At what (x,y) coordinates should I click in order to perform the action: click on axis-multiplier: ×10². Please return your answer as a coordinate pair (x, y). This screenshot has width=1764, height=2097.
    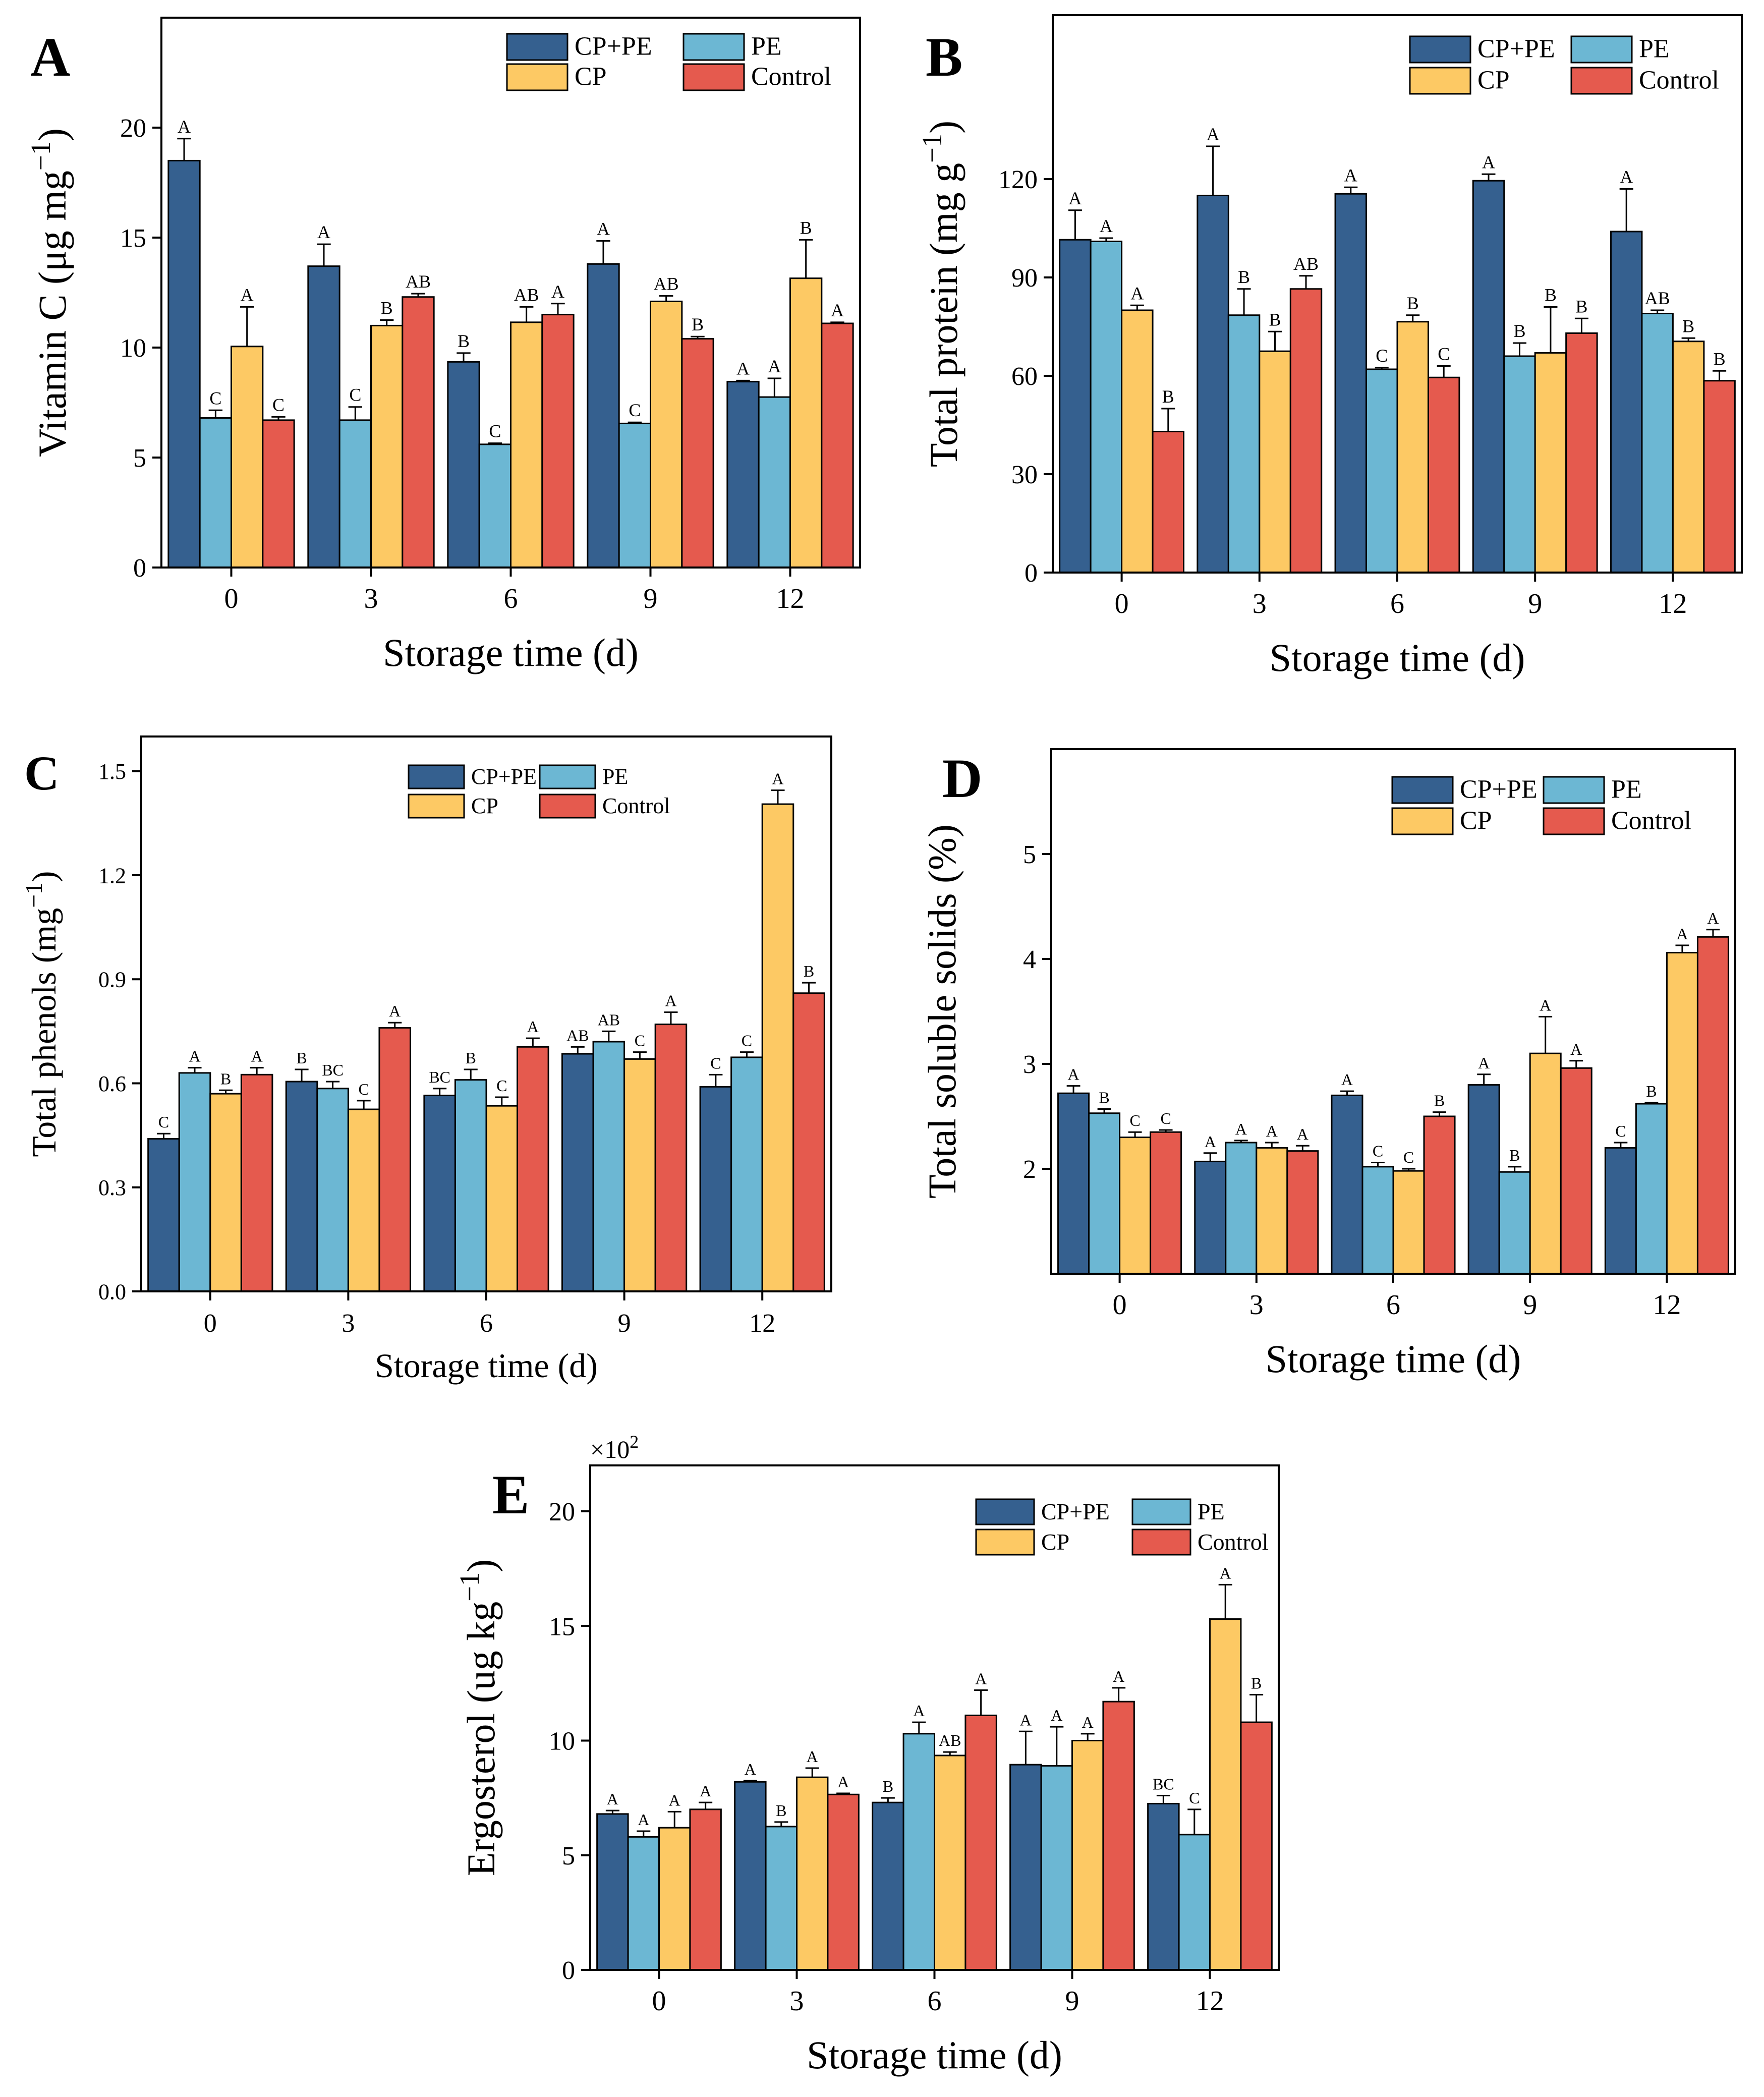
    Looking at the image, I should click on (614, 1447).